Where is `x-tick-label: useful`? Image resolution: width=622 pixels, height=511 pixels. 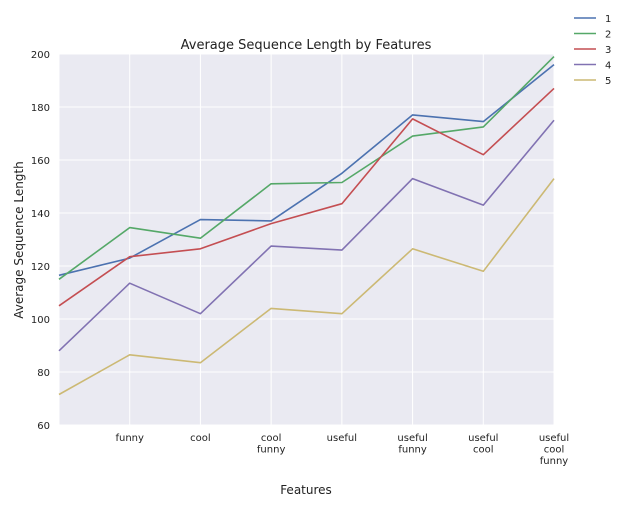
x-tick-label: useful is located at coordinates (342, 438).